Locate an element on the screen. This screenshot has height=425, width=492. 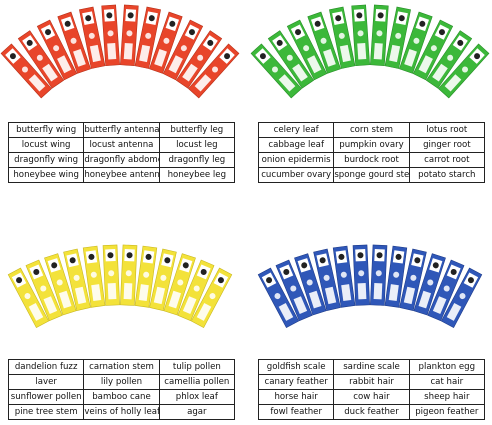
specimen-cell: corn stem is located at coordinates (371, 130).